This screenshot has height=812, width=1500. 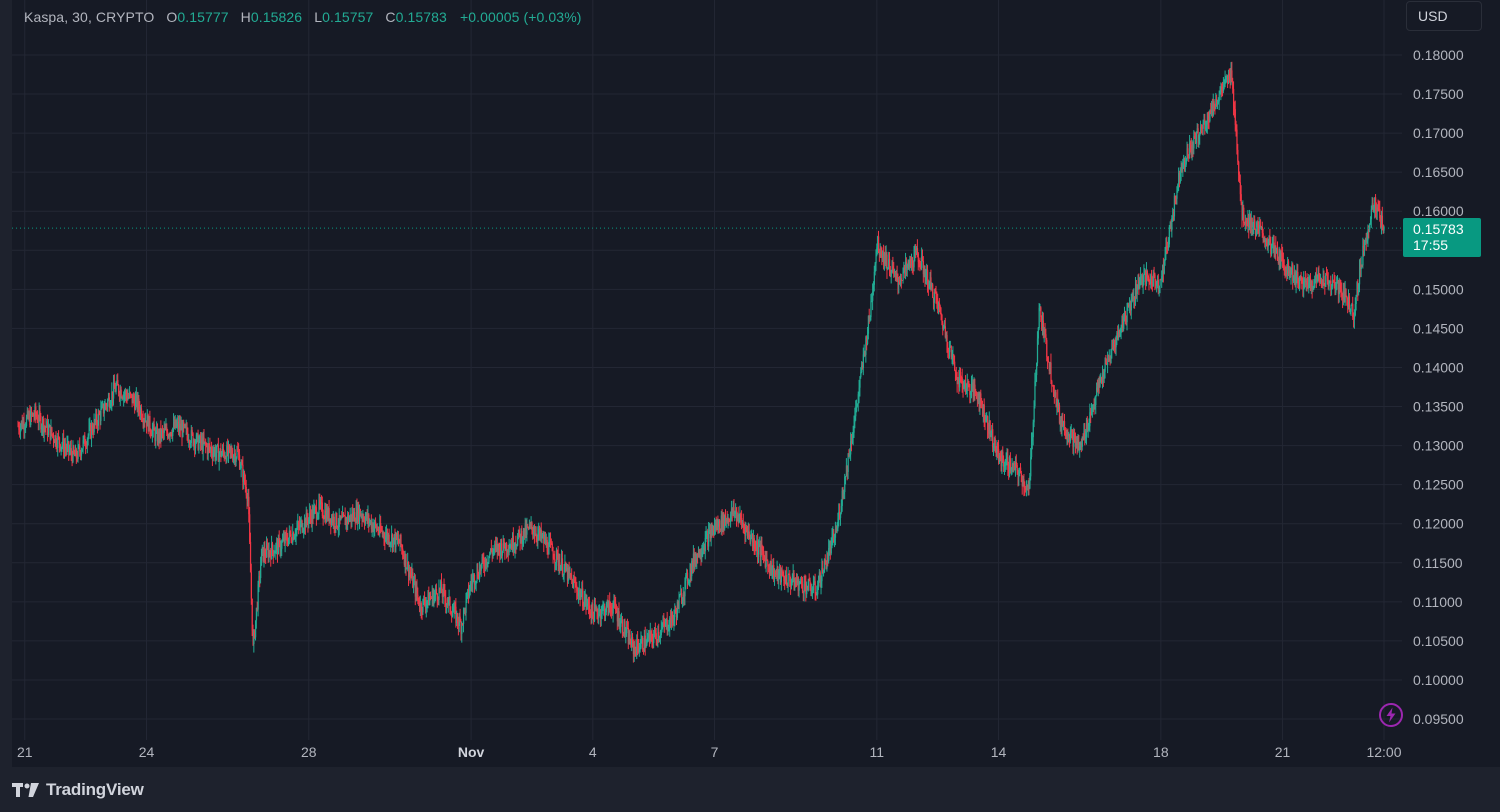 I want to click on symbol-name: Kaspa, 30, CRYPTO, so click(x=89, y=17).